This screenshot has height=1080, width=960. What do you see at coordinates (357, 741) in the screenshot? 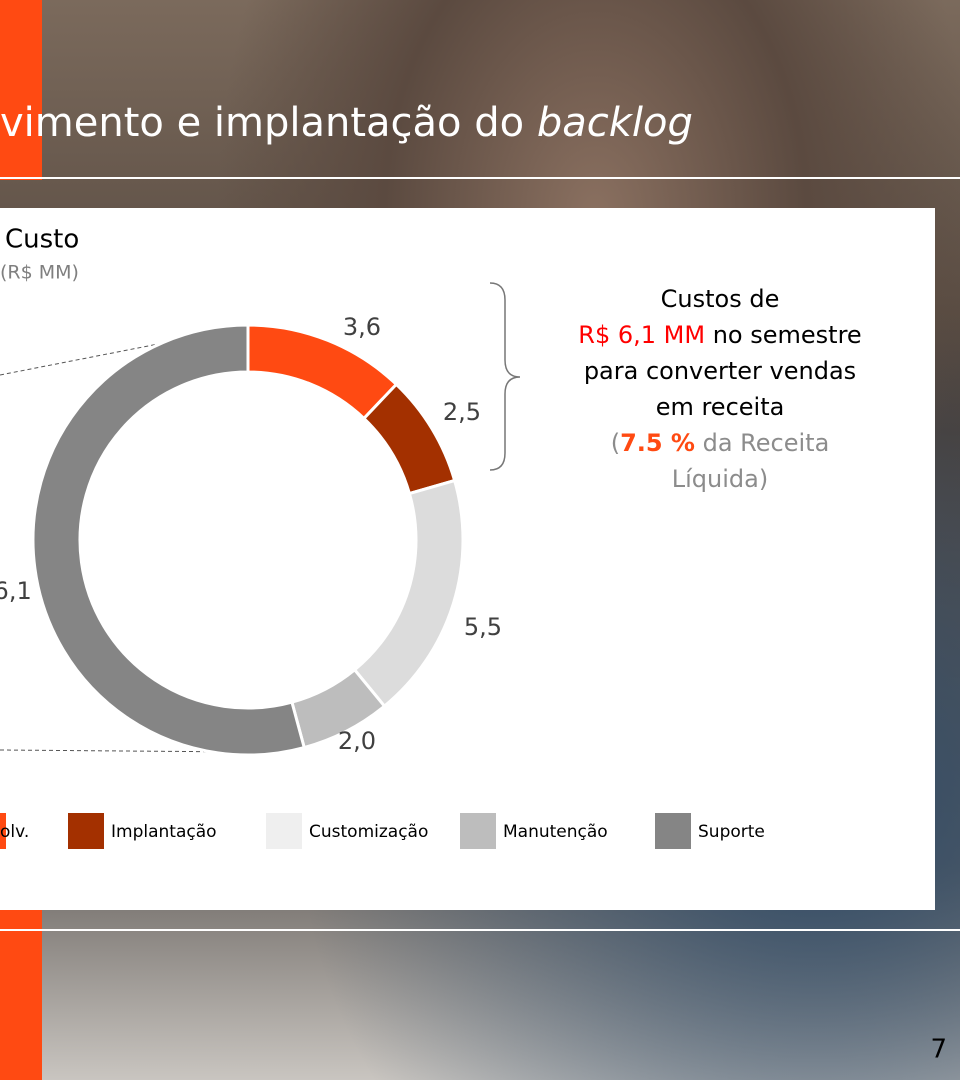
I see `data-label: 2,0` at bounding box center [357, 741].